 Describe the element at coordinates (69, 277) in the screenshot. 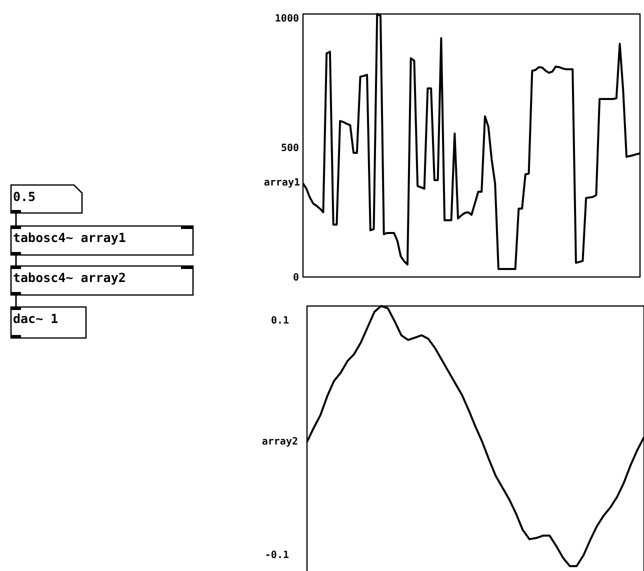

I see `text: tabosc4~ array2` at that location.